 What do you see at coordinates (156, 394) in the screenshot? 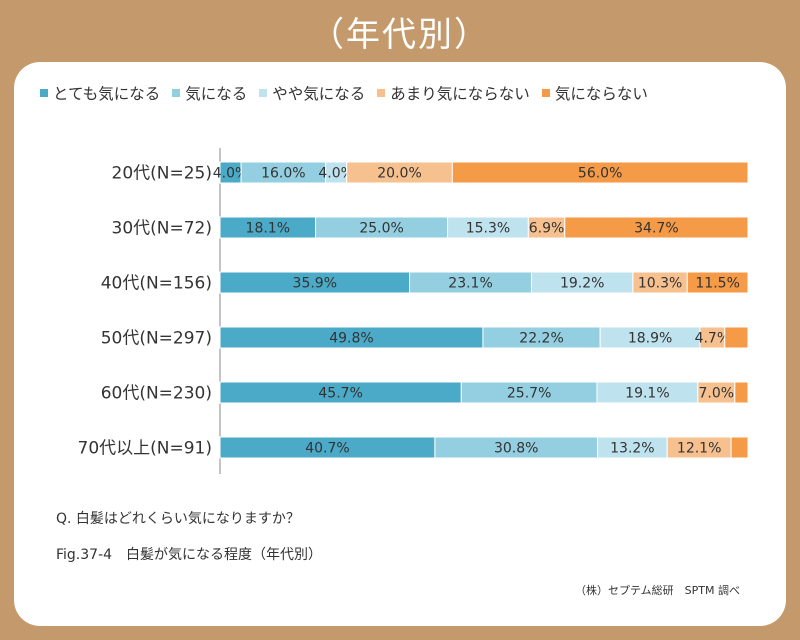
I see `category-label: 60代(N=230)` at bounding box center [156, 394].